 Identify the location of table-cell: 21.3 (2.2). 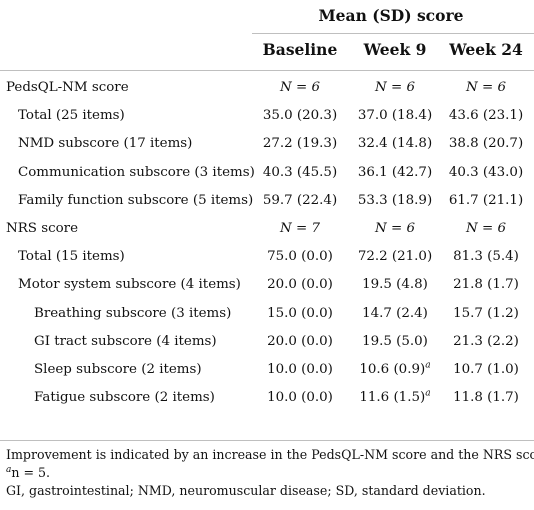
(486, 342).